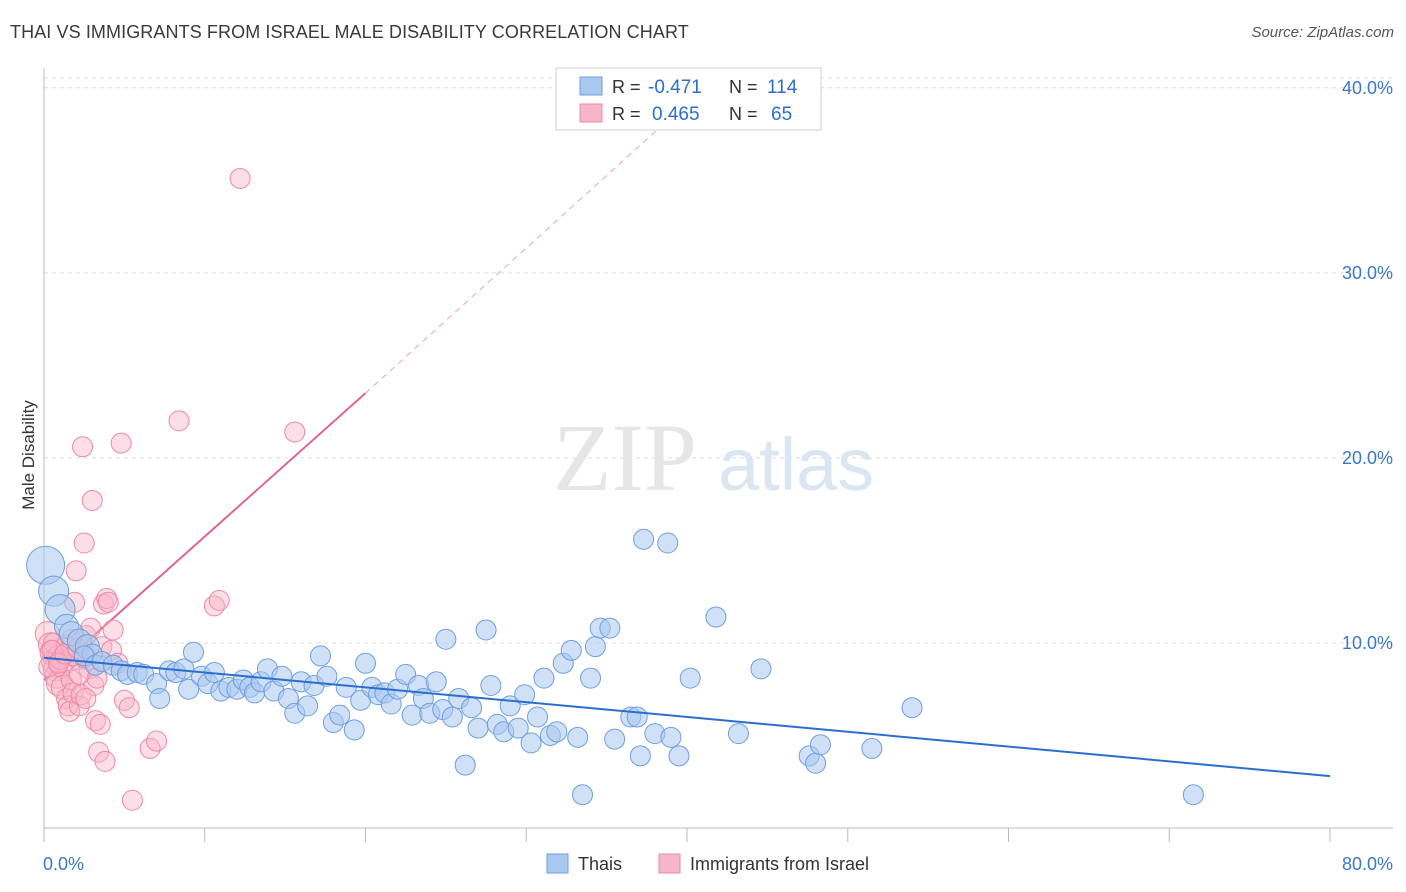 This screenshot has height=892, width=1406. Describe the element at coordinates (796, 464) in the screenshot. I see `watermark-atlas: atlas` at that location.